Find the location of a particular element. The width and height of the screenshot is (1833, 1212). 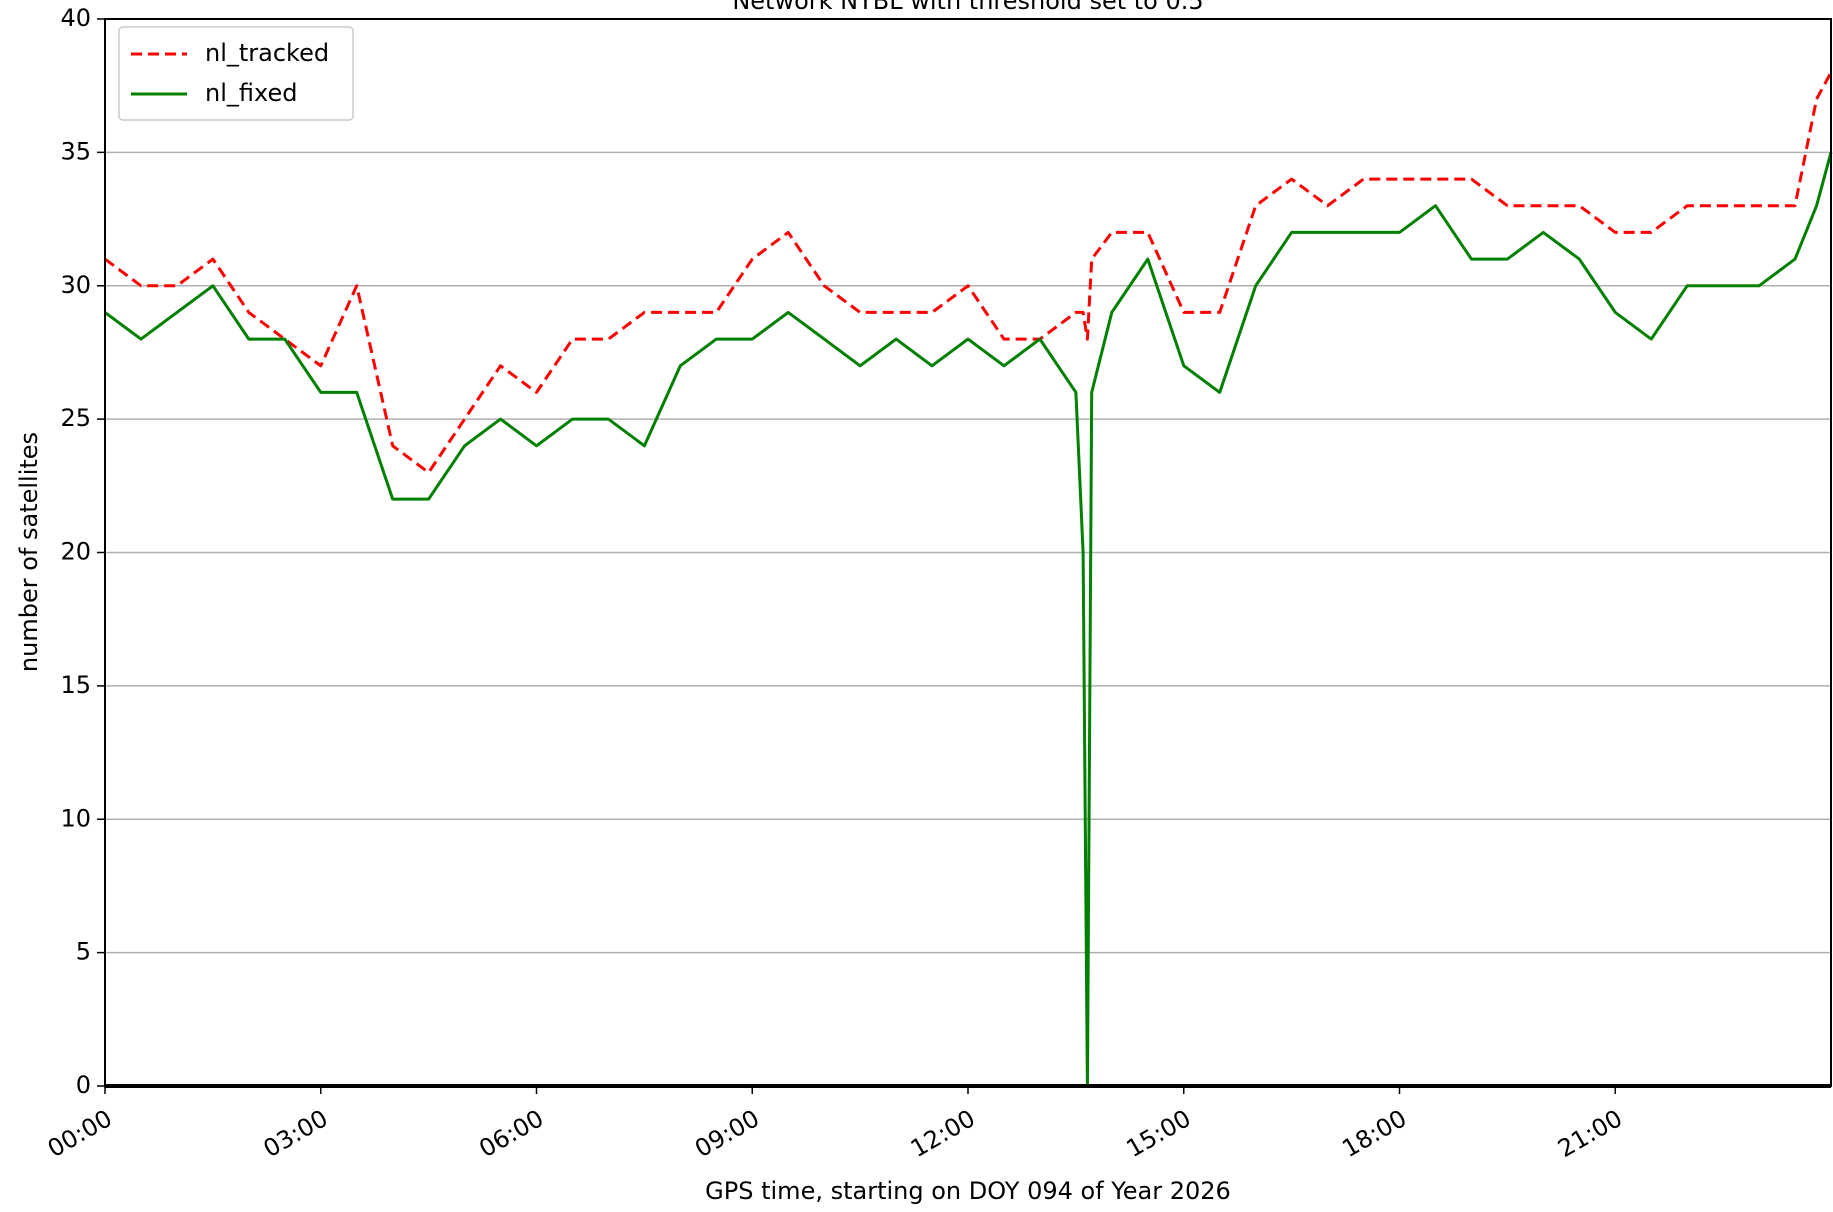

y-tick-label: 5 is located at coordinates (83, 952).